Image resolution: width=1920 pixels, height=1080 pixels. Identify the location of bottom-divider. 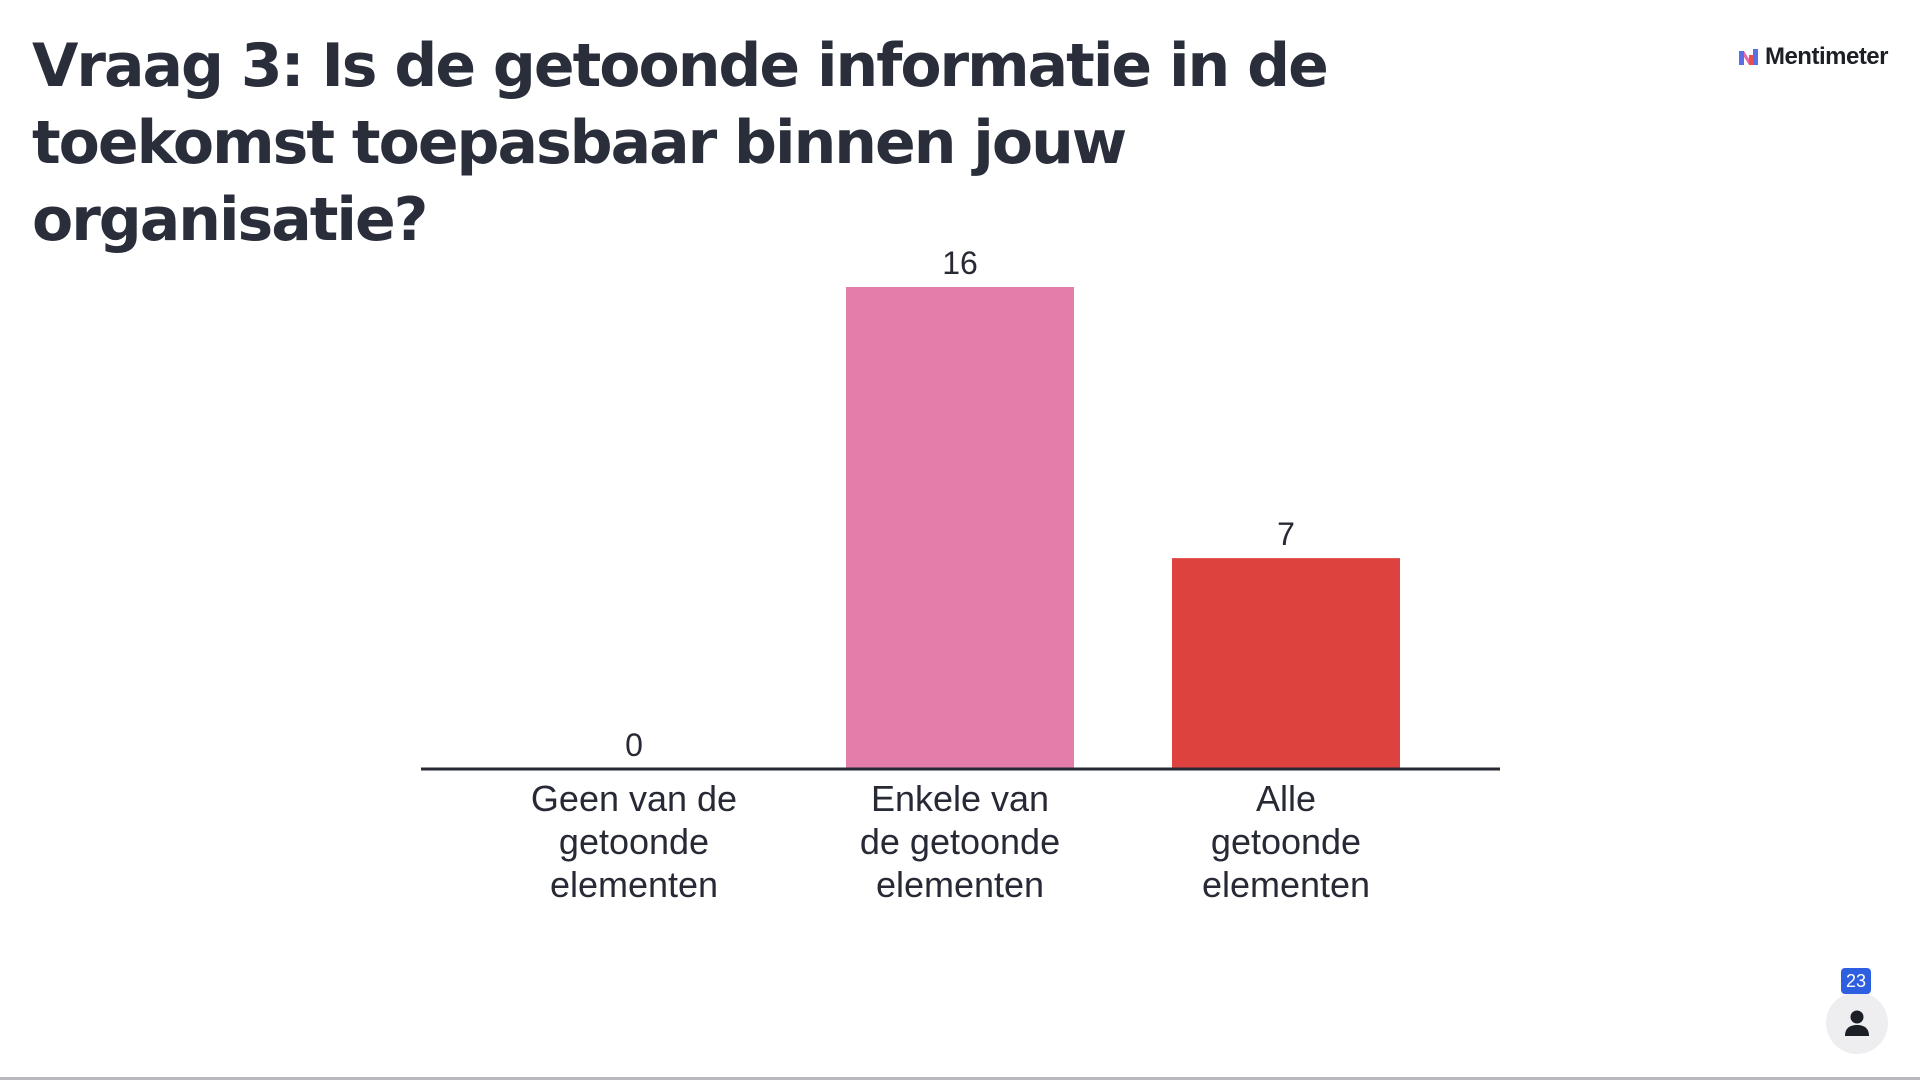
(960, 1078).